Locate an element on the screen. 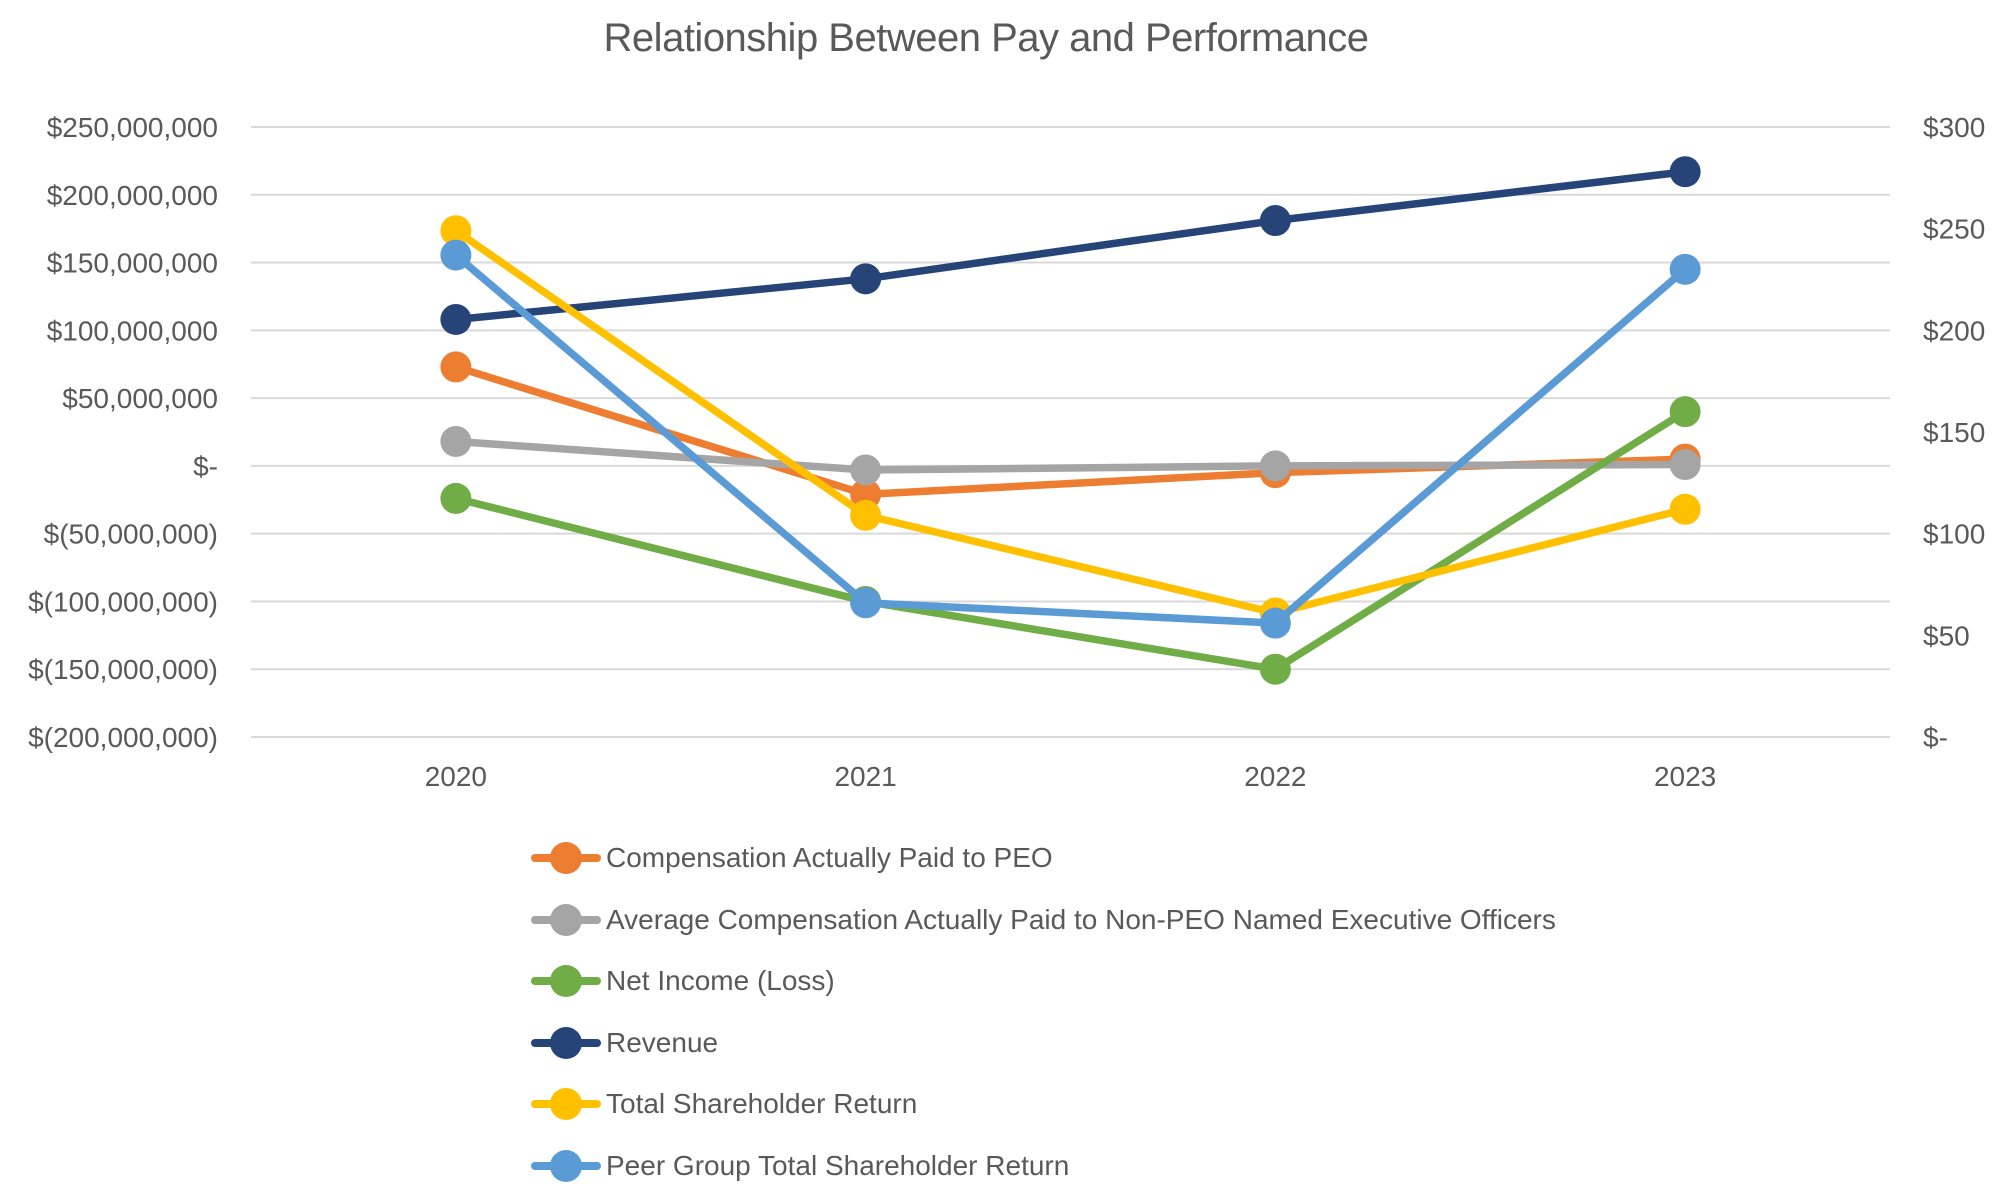  right-axis-tick: $300 is located at coordinates (1954, 127).